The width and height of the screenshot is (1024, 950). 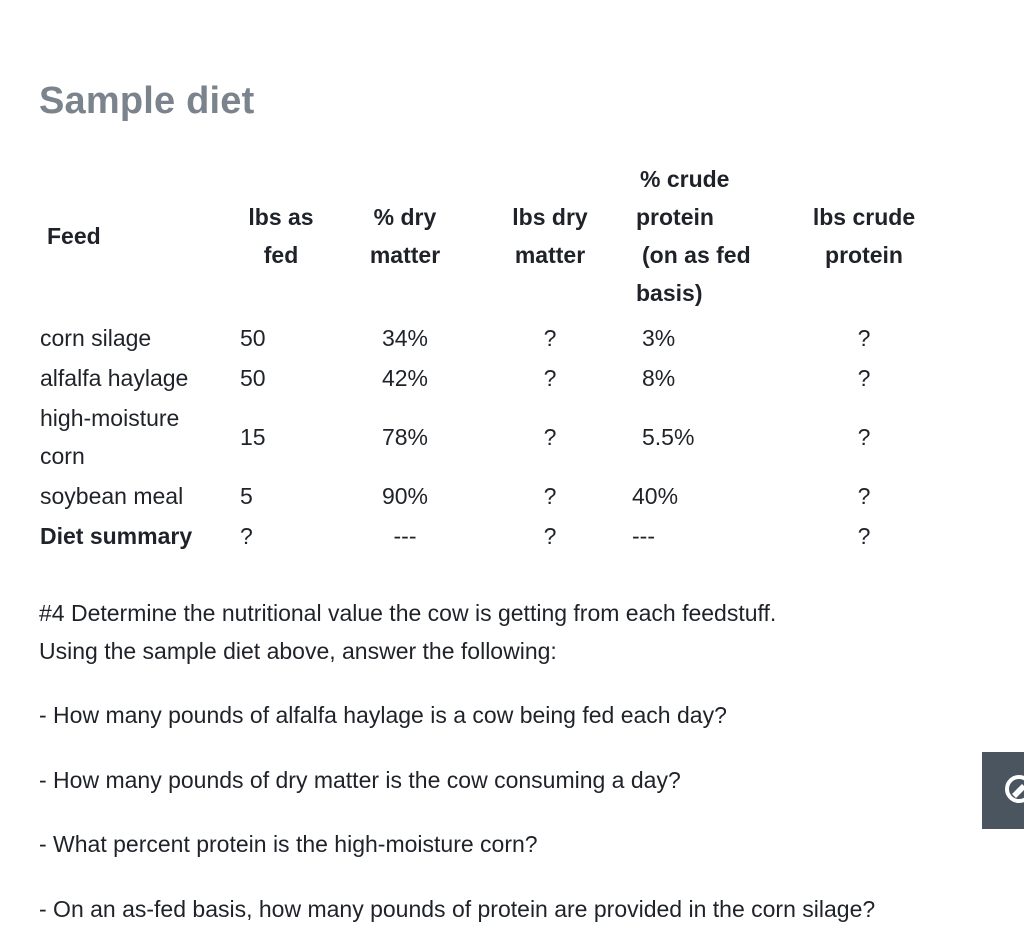 I want to click on pencil-icon, so click(x=1014, y=789).